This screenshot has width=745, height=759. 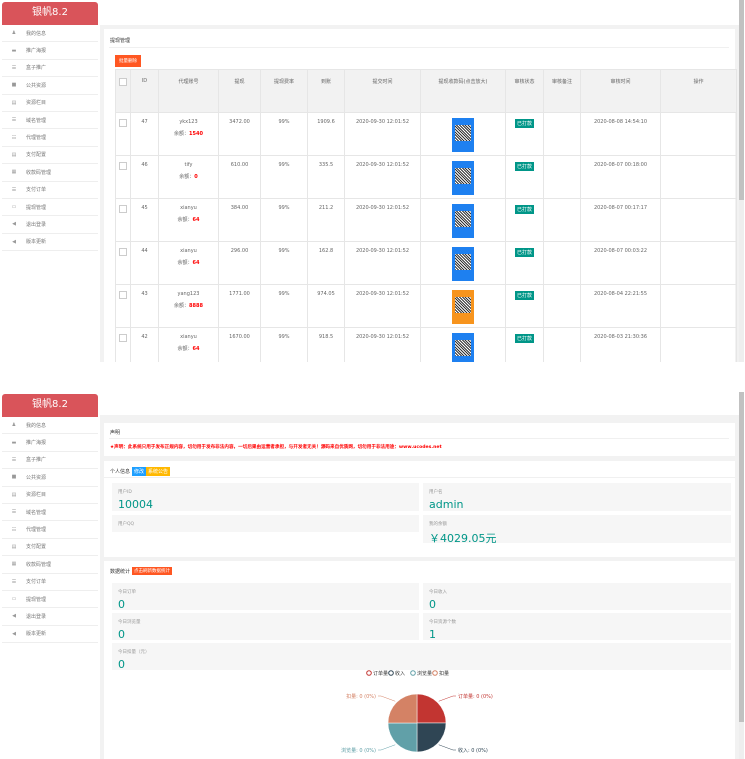 I want to click on card-icon: ▤, so click(x=14, y=154).